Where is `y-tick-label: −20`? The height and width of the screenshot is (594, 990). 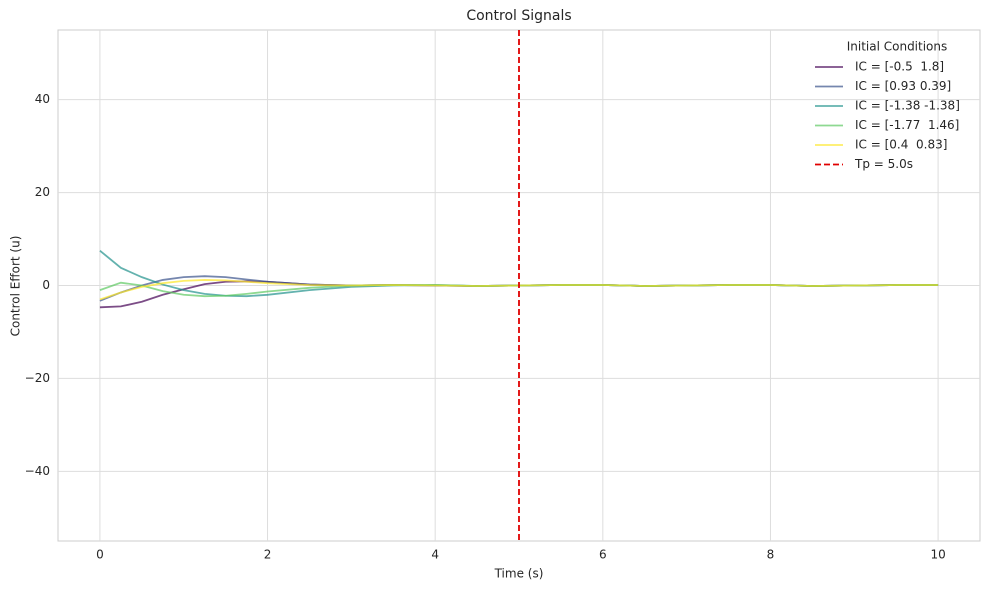 y-tick-label: −20 is located at coordinates (37, 378).